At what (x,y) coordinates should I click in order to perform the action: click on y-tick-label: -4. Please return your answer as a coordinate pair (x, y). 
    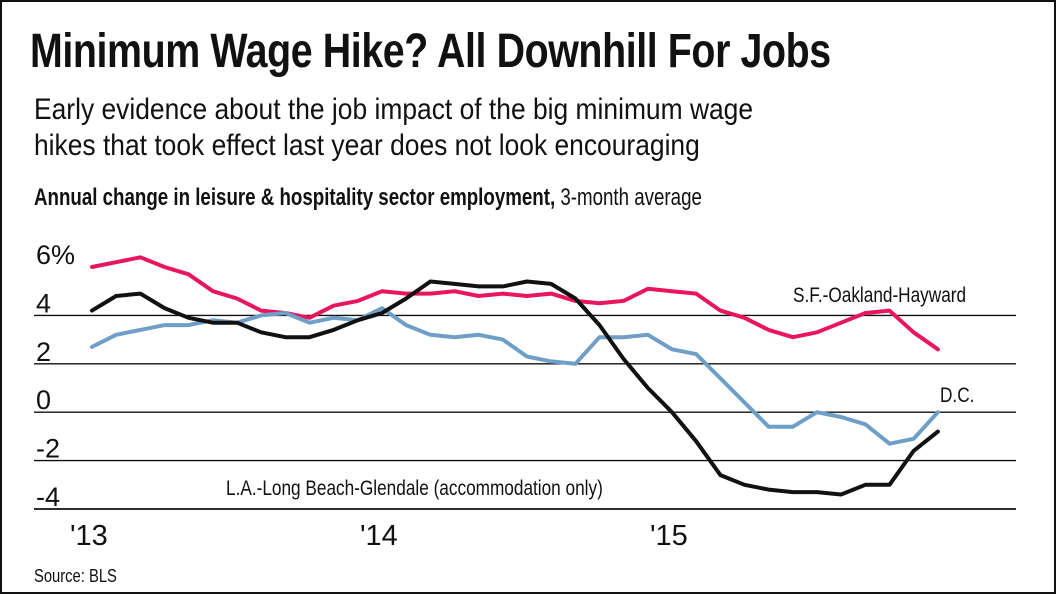
    Looking at the image, I should click on (48, 497).